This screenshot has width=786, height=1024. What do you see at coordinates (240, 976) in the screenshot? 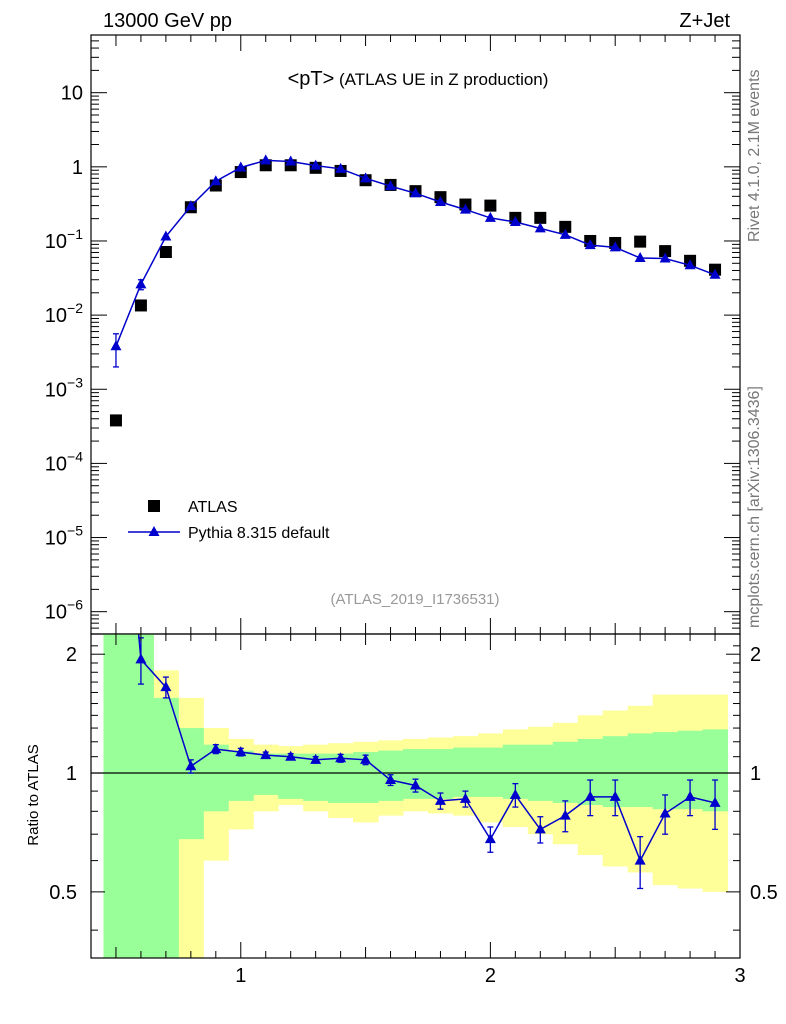
I see `xtick-label: 1` at bounding box center [240, 976].